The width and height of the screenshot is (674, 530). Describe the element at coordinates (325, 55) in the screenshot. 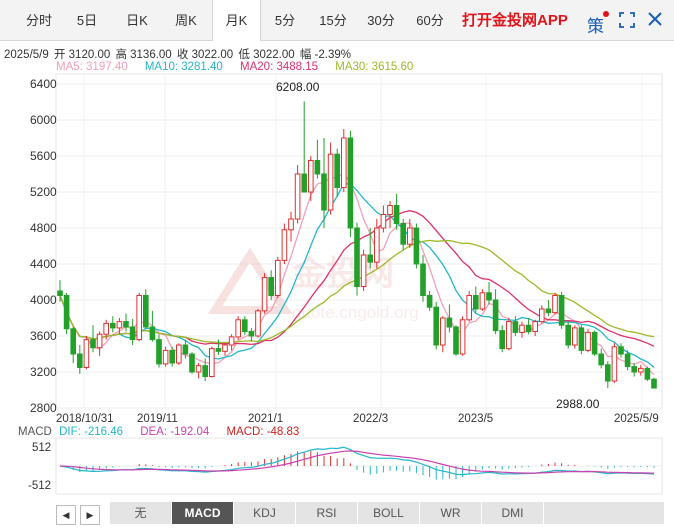

I see `info-change: 幅 -2.39%` at that location.